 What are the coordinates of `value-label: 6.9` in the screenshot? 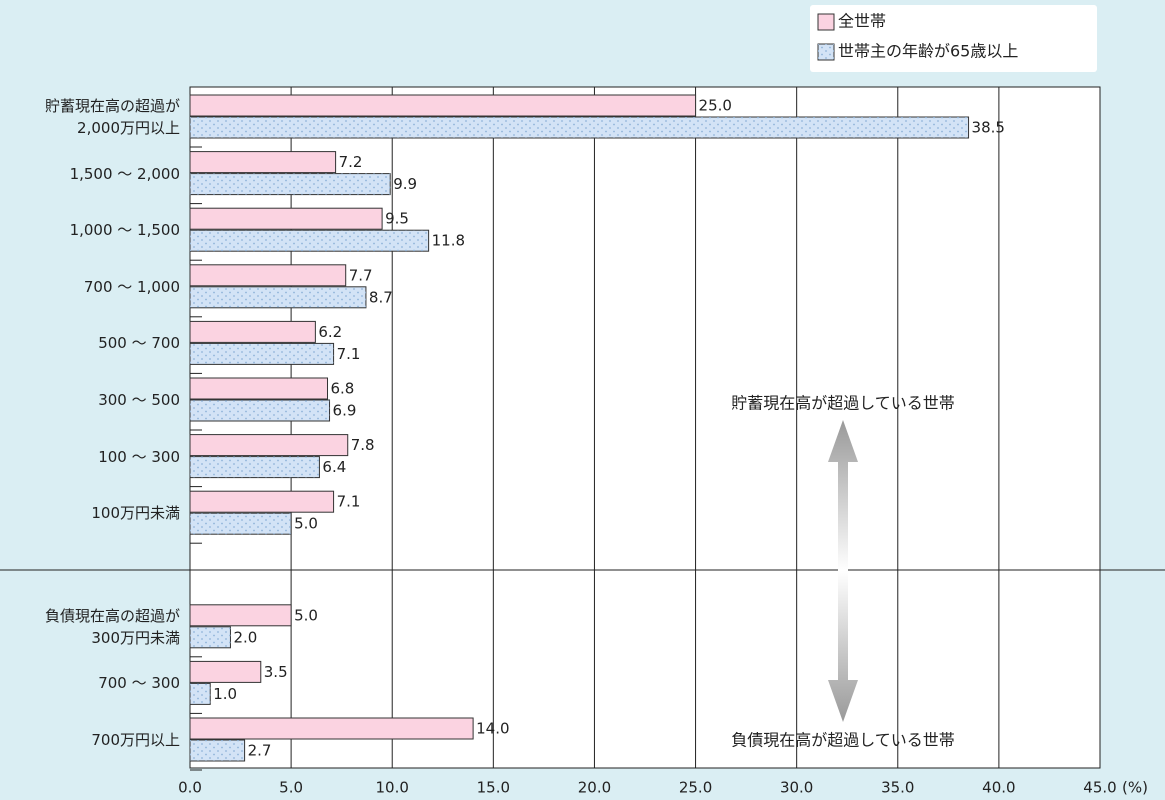 It's located at (345, 411).